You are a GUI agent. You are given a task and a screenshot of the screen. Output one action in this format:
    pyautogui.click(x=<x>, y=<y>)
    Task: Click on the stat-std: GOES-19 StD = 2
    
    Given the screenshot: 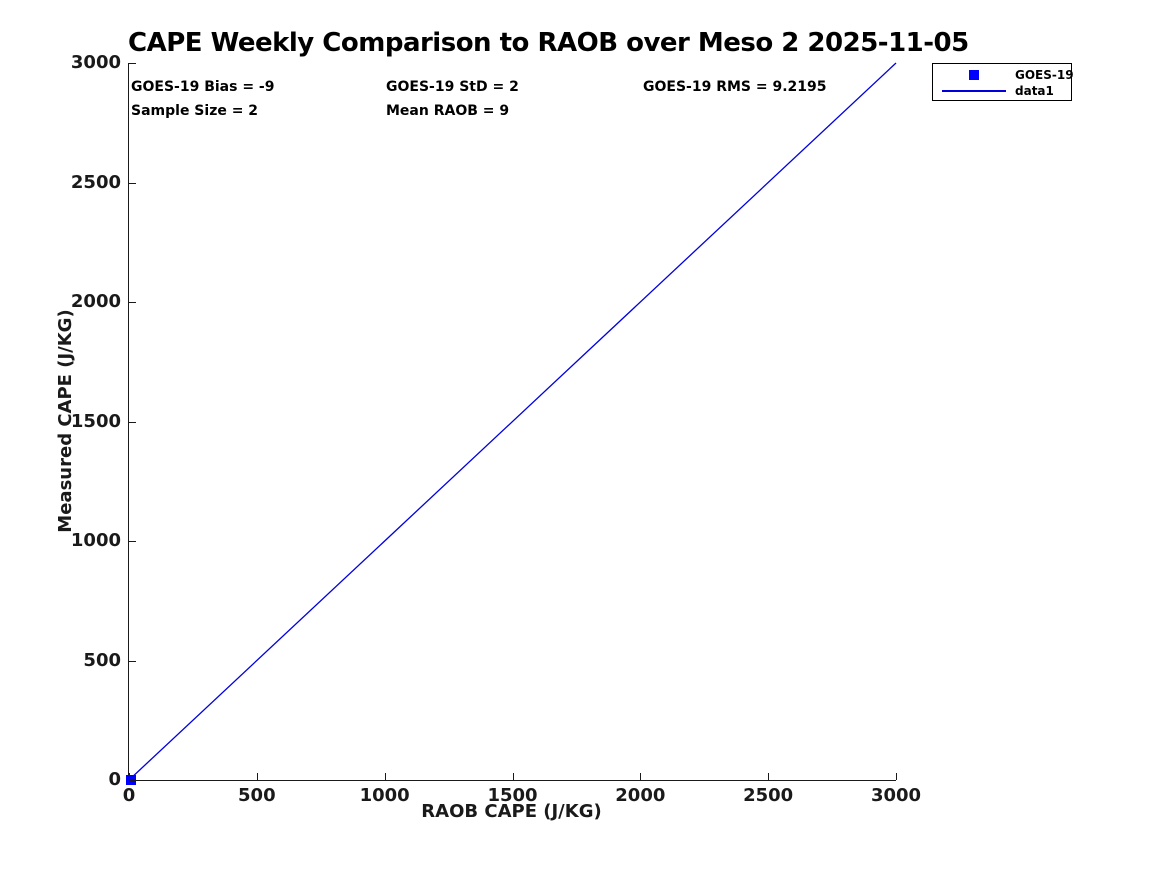 What is the action you would take?
    pyautogui.click(x=452, y=87)
    